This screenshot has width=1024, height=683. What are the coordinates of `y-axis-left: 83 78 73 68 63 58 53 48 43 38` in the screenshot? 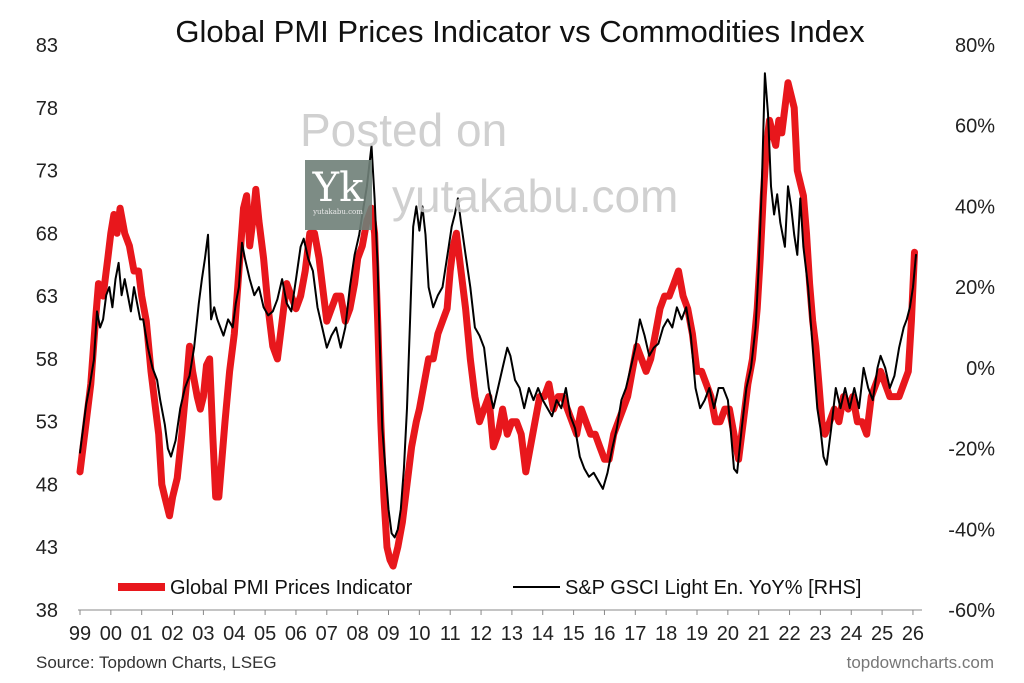 It's located at (47, 328).